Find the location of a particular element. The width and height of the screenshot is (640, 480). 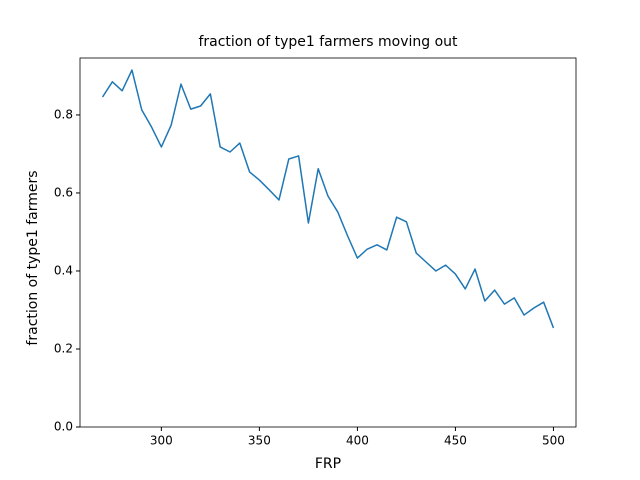

y-axis-label: fraction of type1 farmers is located at coordinates (33, 257).